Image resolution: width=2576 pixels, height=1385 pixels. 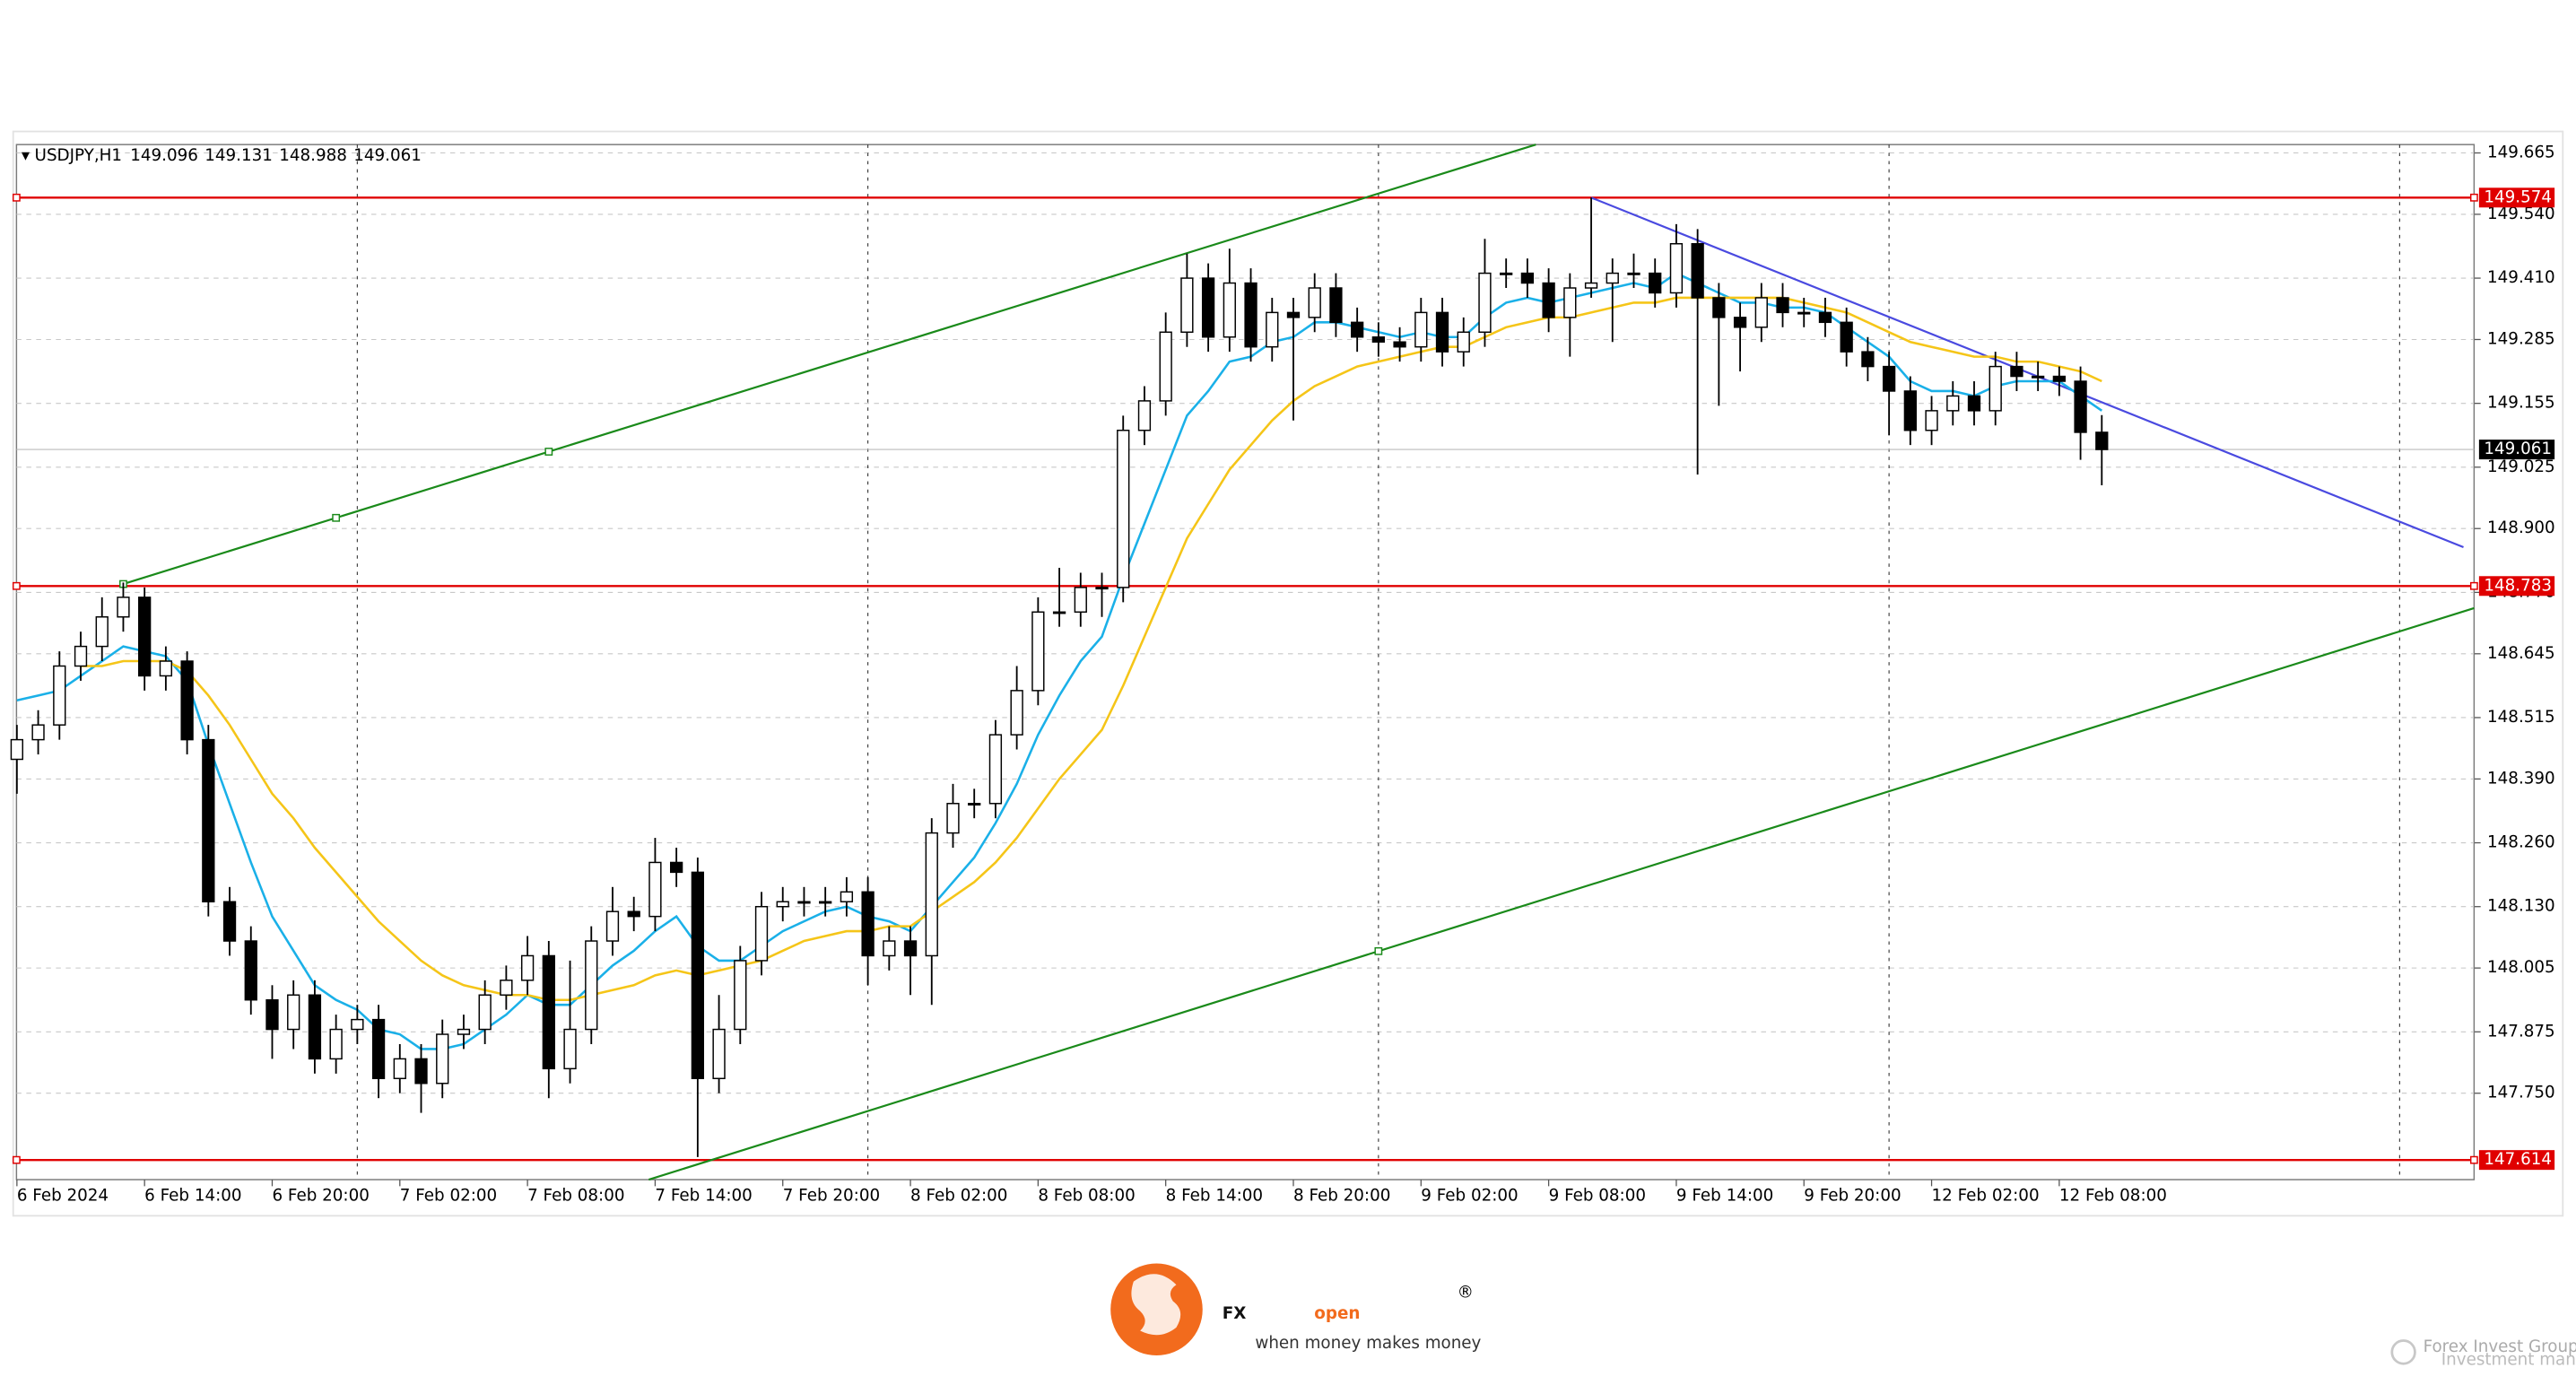 What do you see at coordinates (575, 1195) in the screenshot?
I see `x-tick-label: 7 Feb 08:00` at bounding box center [575, 1195].